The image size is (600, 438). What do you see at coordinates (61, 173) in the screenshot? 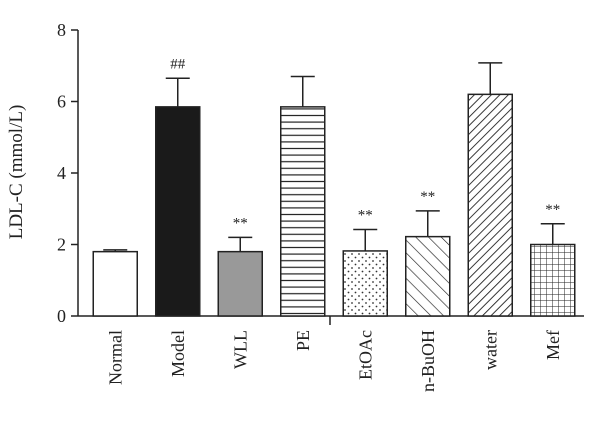
I see `y-tick-label: 4` at bounding box center [61, 173].